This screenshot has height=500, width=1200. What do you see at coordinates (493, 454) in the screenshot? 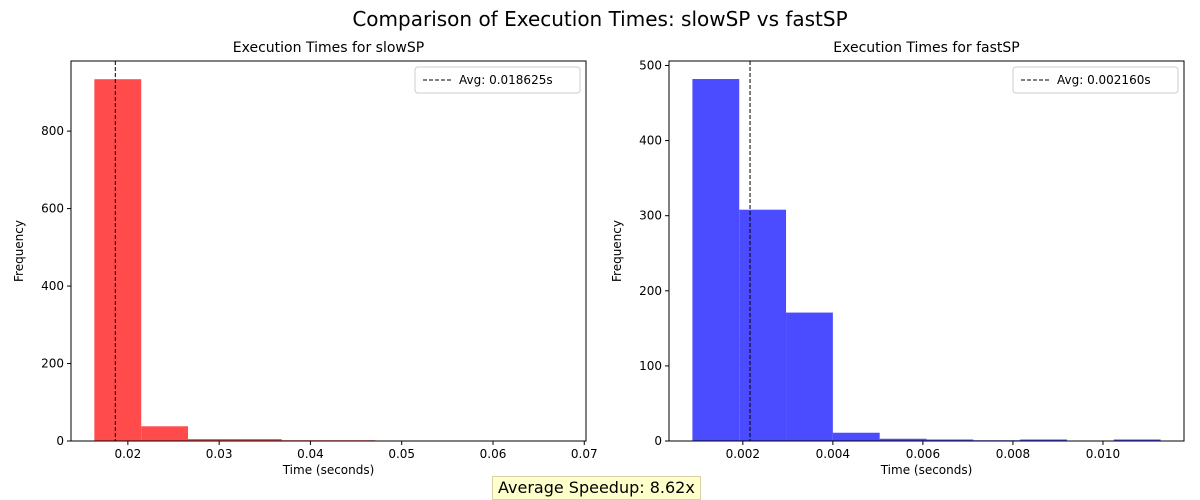
I see `x-tick-label: 0.06` at bounding box center [493, 454].